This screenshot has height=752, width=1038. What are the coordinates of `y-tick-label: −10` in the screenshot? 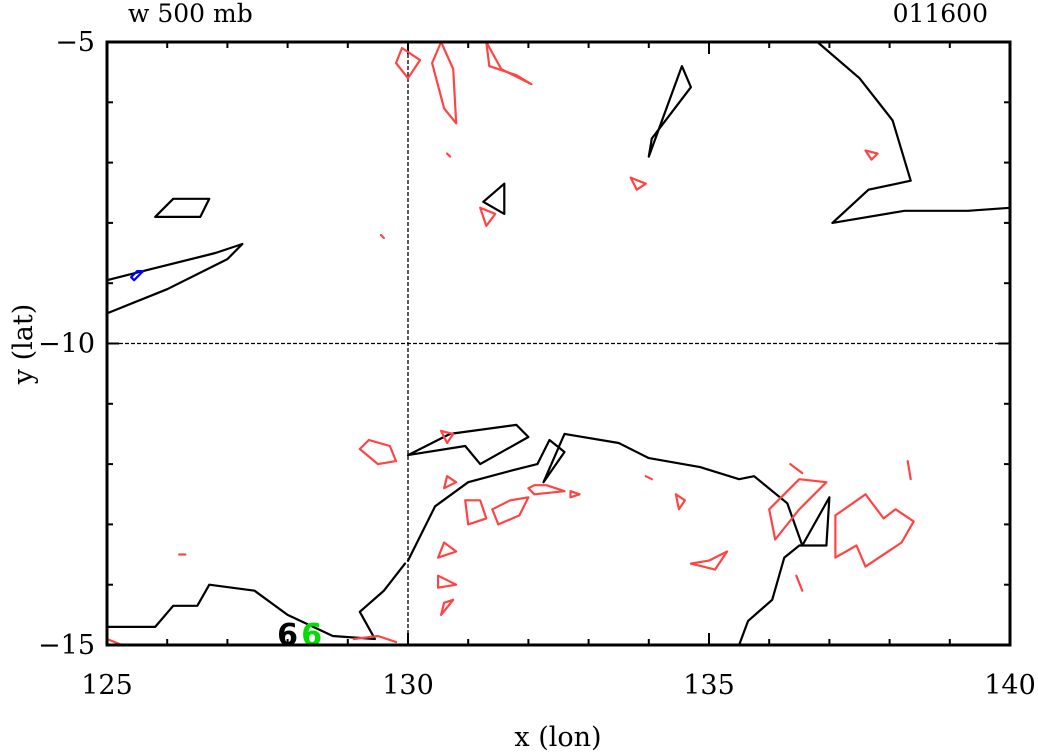 It's located at (66, 344).